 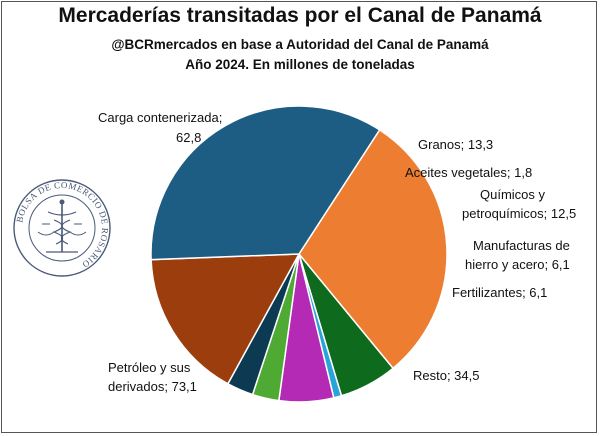 What do you see at coordinates (517, 264) in the screenshot?
I see `slice-label-line: hierro y acero; 6,1` at bounding box center [517, 264].